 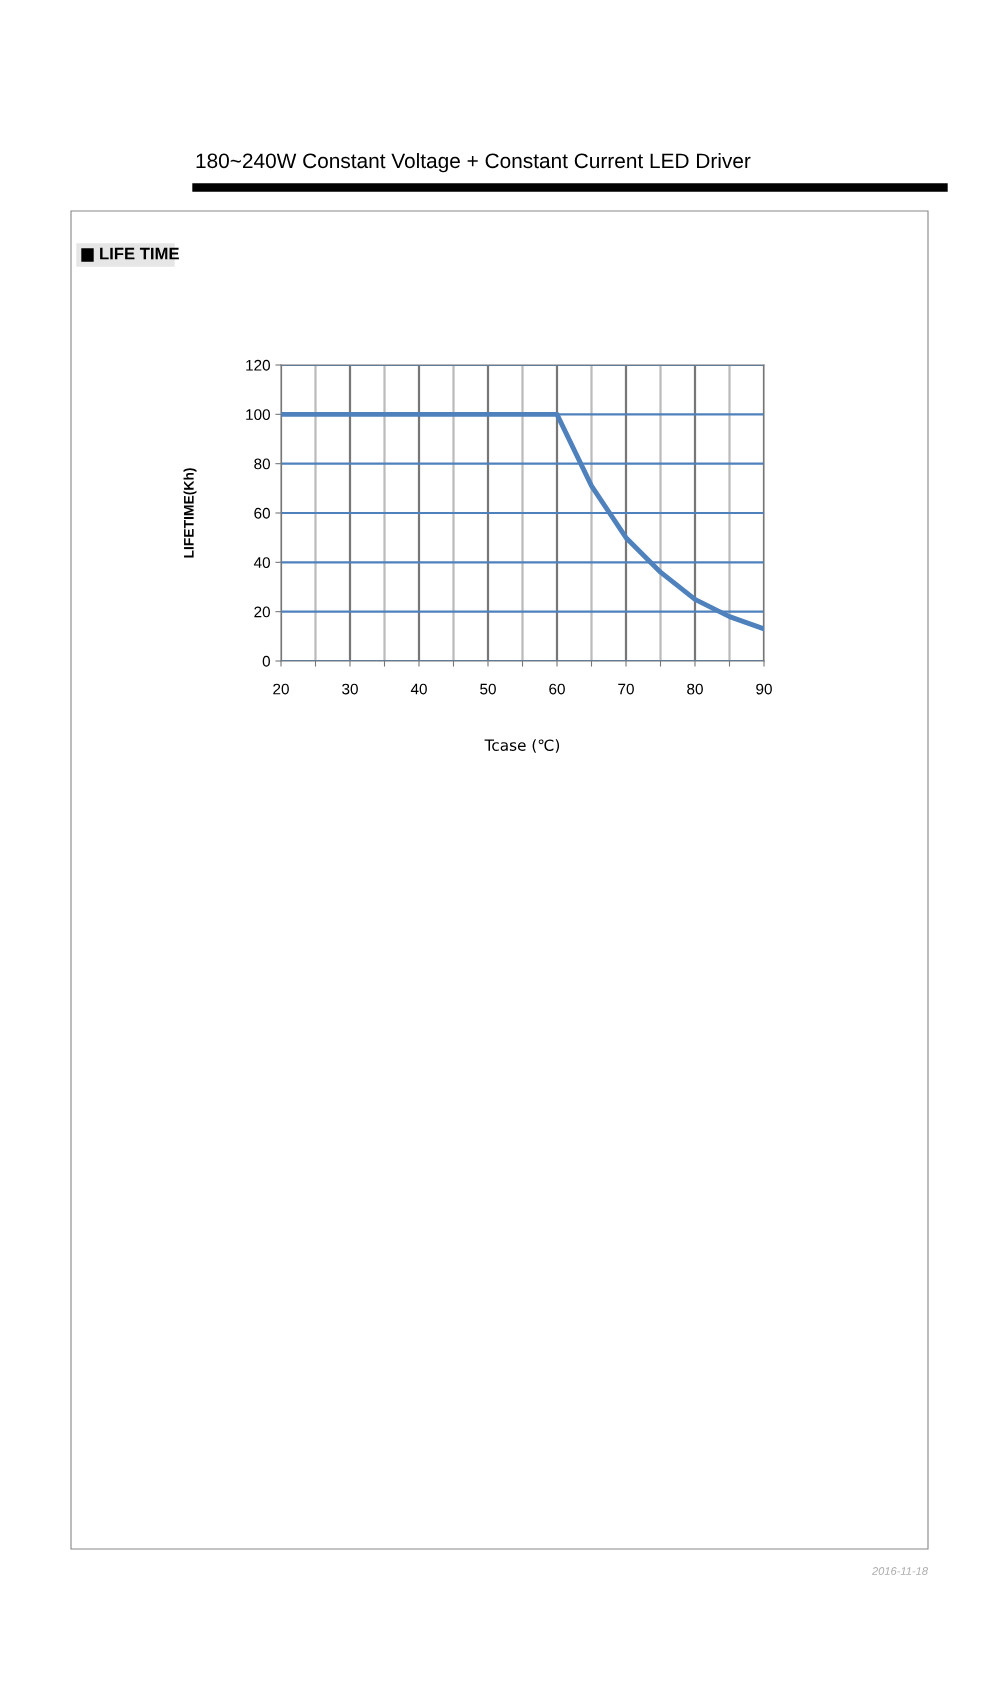 What do you see at coordinates (418, 689) in the screenshot?
I see `x-tick-label: 40` at bounding box center [418, 689].